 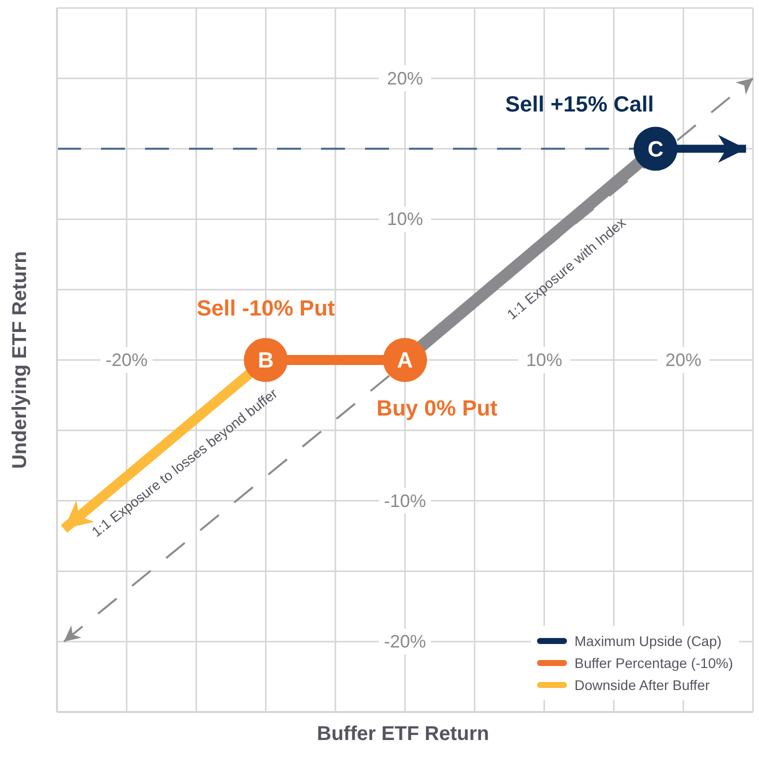 I want to click on legend-label: Maximum Upside (Cap), so click(x=648, y=641).